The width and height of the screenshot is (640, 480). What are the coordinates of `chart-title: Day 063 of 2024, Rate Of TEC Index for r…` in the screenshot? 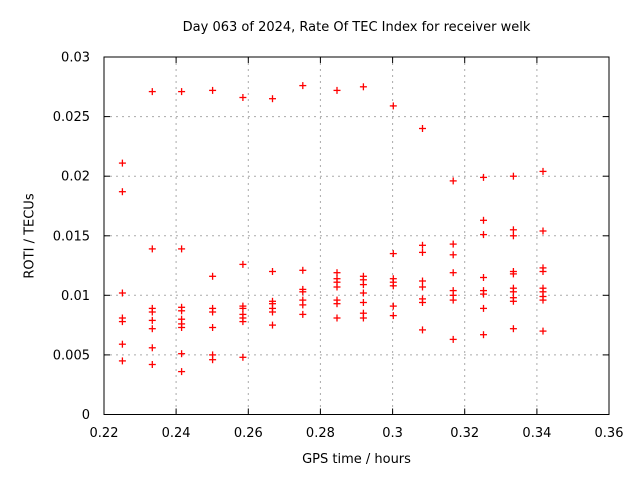 It's located at (356, 27).